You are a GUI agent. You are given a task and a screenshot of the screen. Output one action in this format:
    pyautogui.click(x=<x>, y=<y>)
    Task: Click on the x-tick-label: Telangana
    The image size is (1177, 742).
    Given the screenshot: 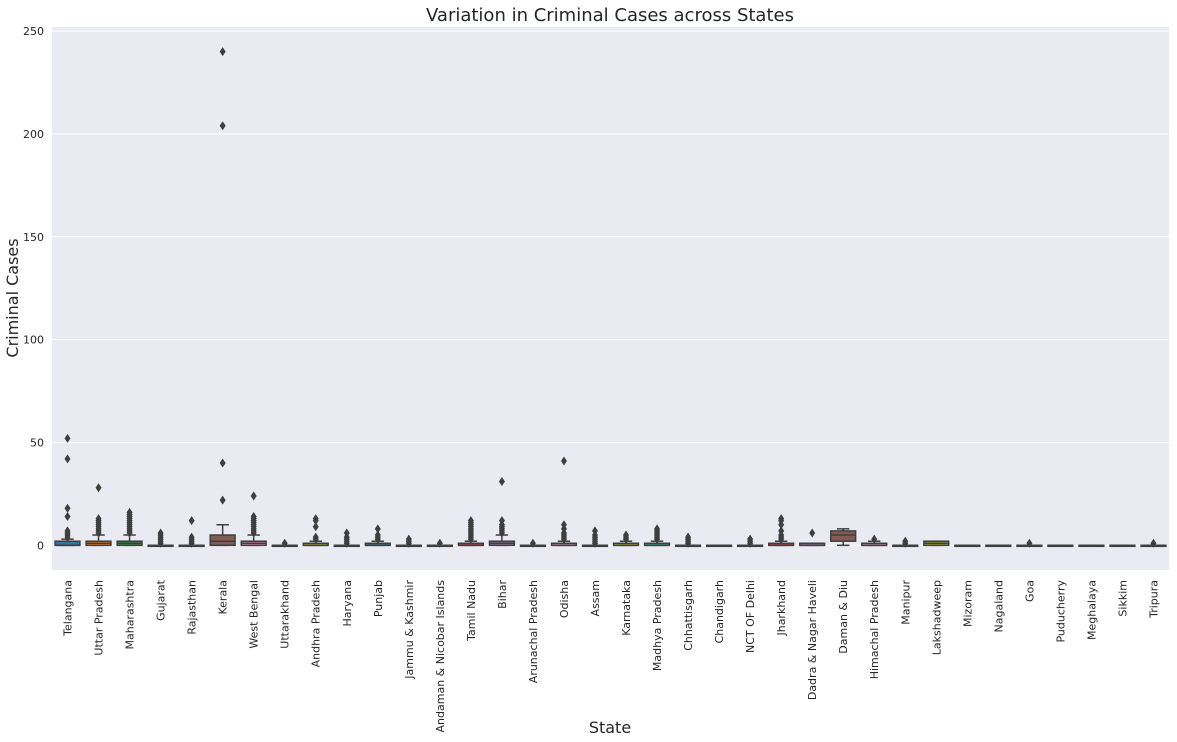 What is the action you would take?
    pyautogui.click(x=68, y=608)
    